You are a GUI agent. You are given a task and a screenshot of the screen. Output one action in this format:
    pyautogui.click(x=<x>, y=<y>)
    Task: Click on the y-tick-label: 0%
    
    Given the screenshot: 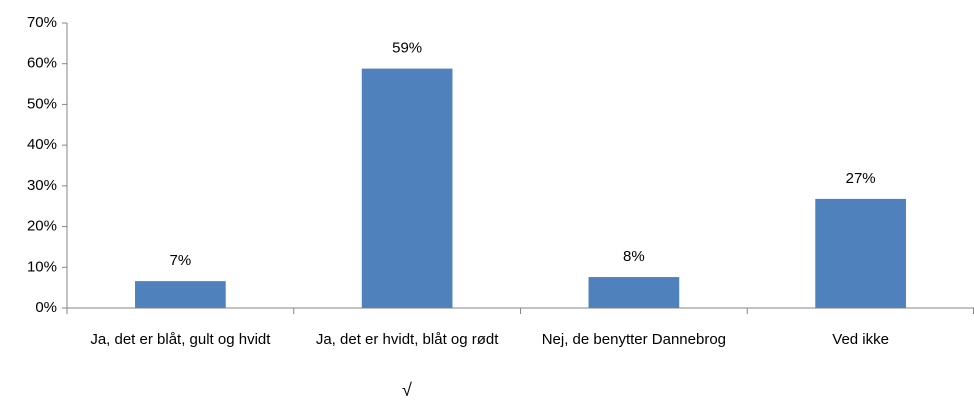 What is the action you would take?
    pyautogui.click(x=46, y=307)
    